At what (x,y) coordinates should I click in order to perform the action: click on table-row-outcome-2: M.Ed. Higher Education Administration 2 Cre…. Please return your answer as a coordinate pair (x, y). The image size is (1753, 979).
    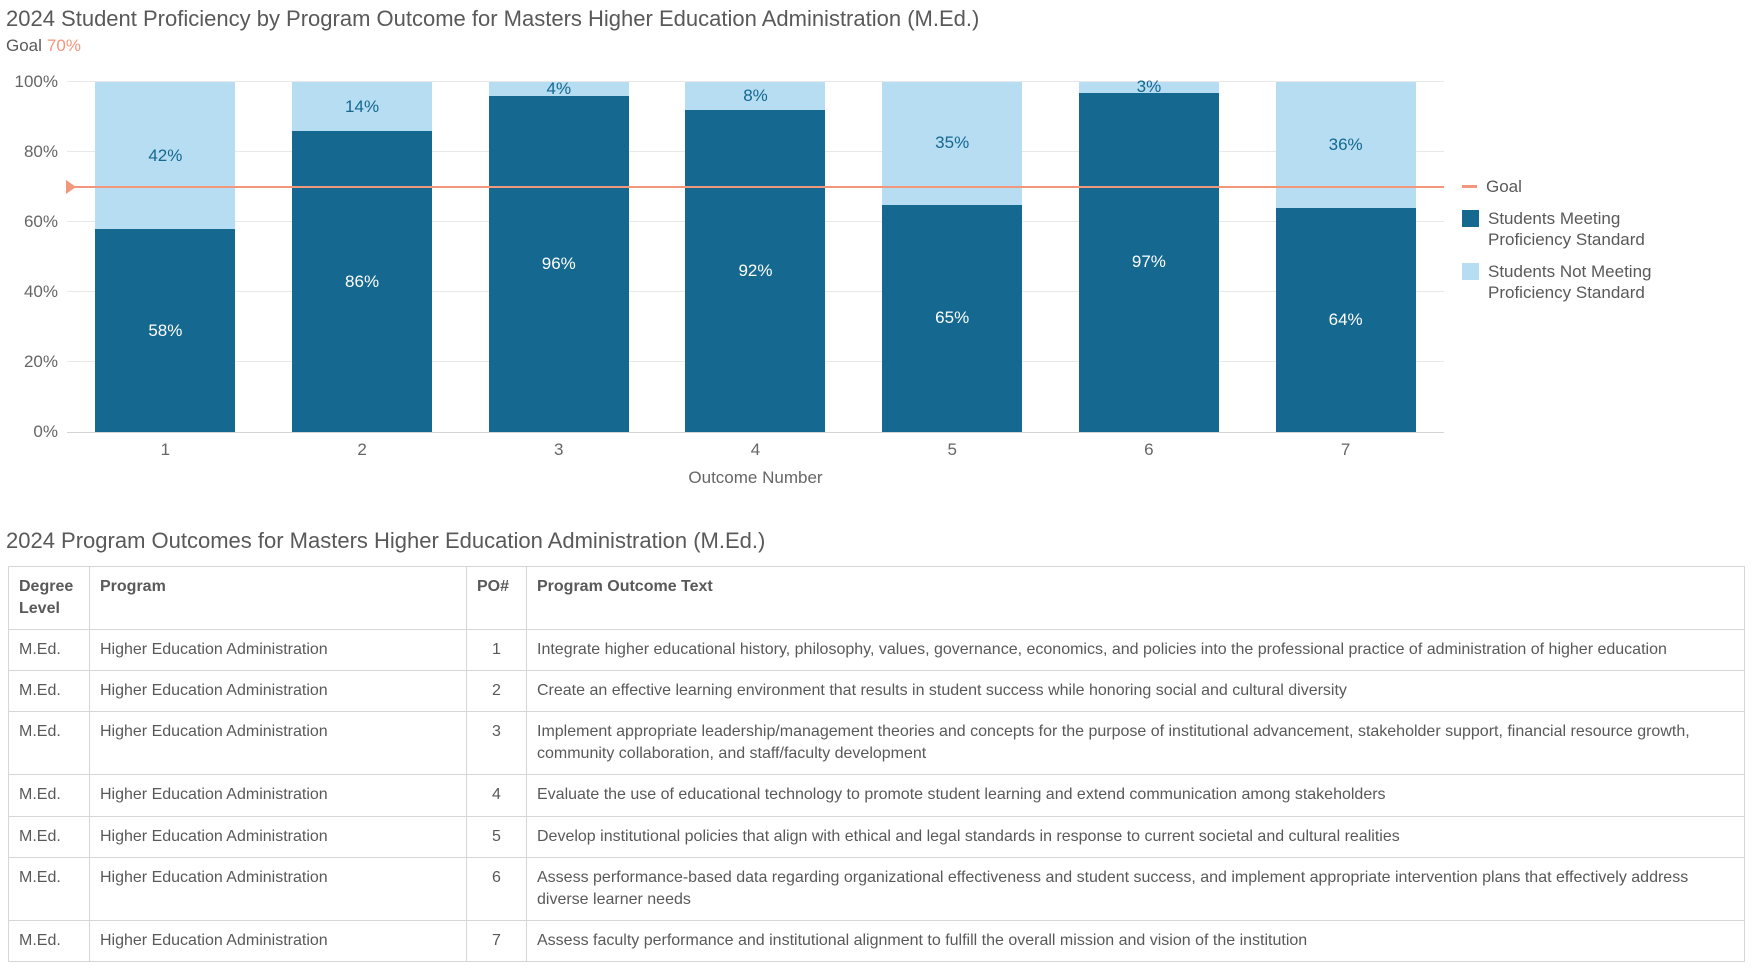
    Looking at the image, I should click on (876, 691).